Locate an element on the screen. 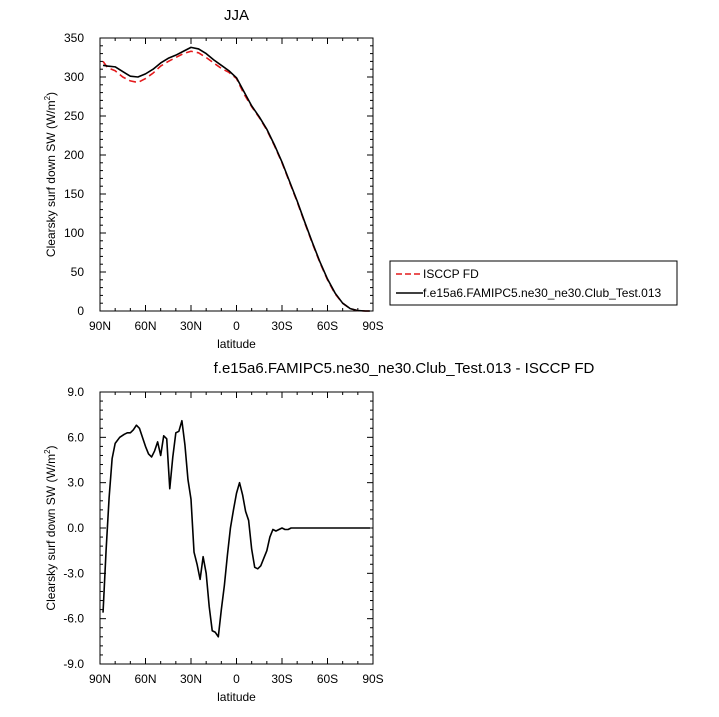 This screenshot has height=717, width=719. legend-box is located at coordinates (533, 283).